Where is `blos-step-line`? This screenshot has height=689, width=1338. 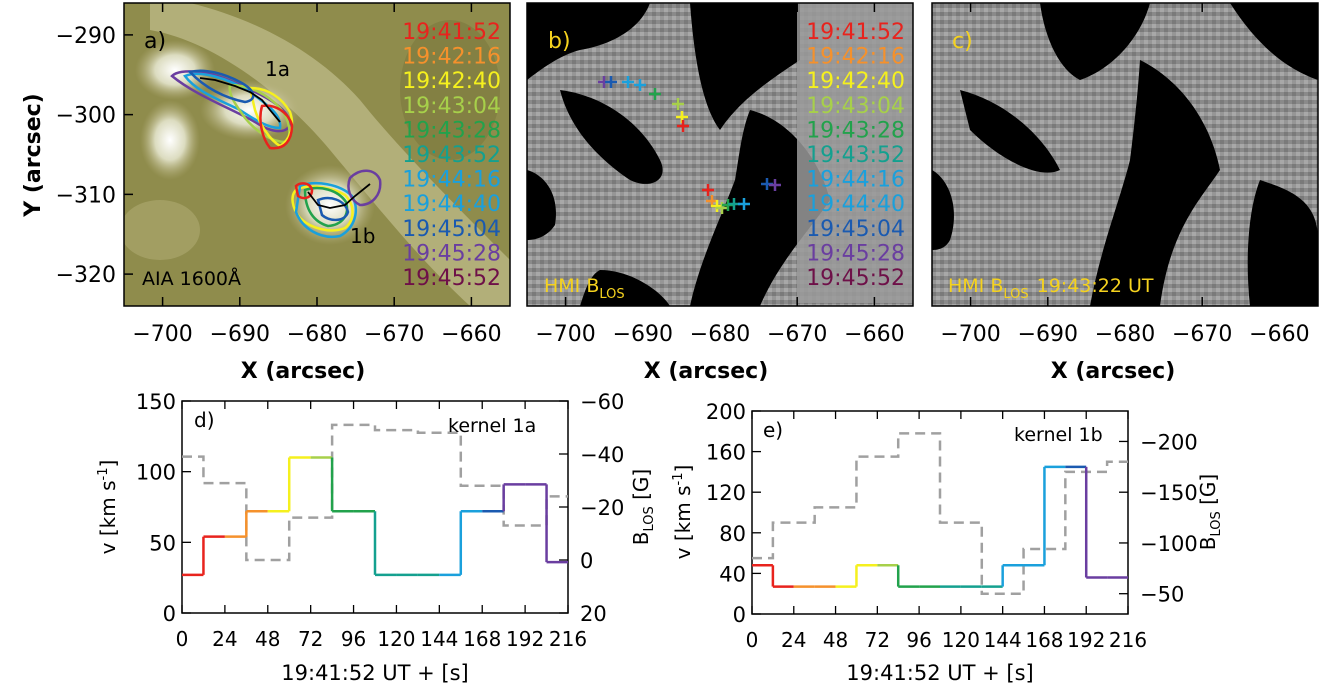
blos-step-line is located at coordinates (940, 513).